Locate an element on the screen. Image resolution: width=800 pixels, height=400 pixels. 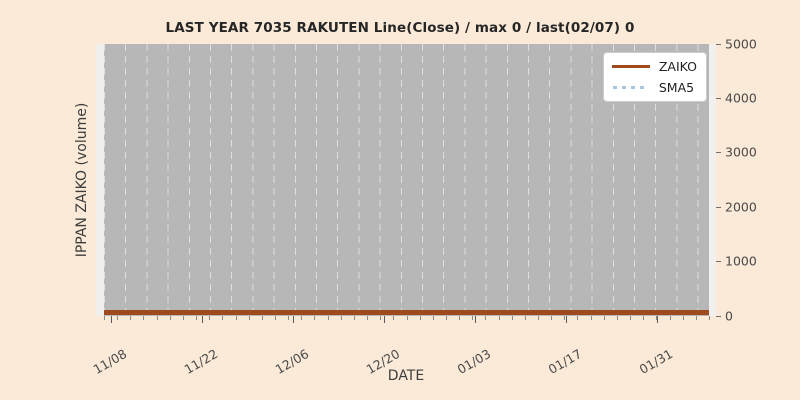
y-tick-label: 2000 is located at coordinates (741, 207).